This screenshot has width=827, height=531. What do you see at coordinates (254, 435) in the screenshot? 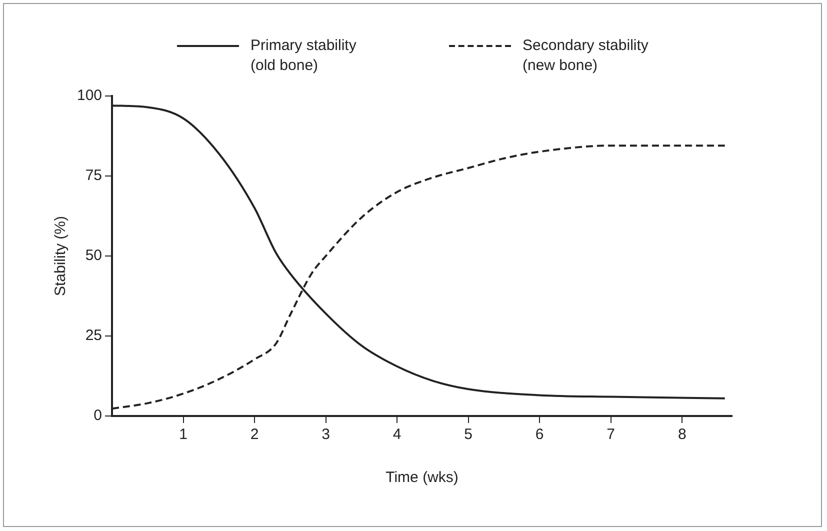
I see `x-tick-label: 2` at bounding box center [254, 435].